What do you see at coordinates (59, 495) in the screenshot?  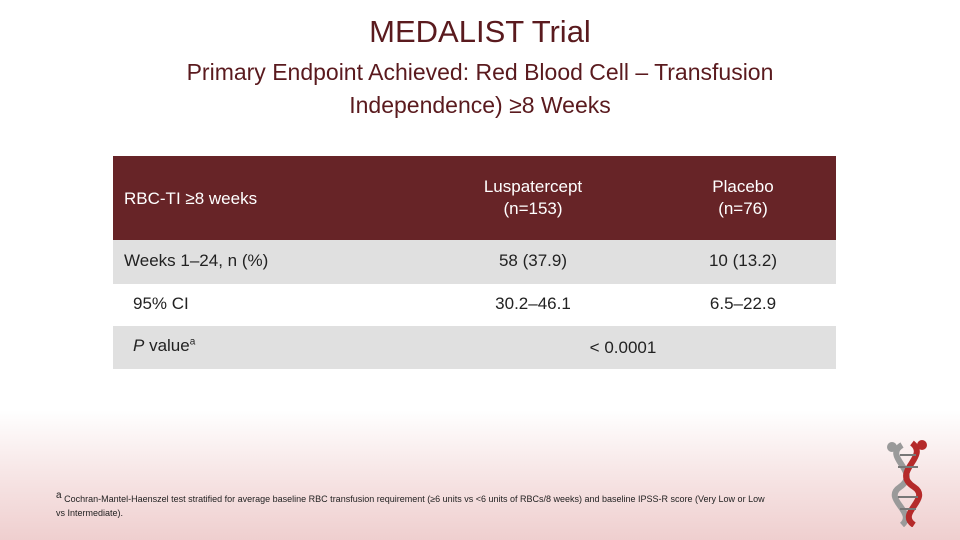 I see `footnote-sup: a` at bounding box center [59, 495].